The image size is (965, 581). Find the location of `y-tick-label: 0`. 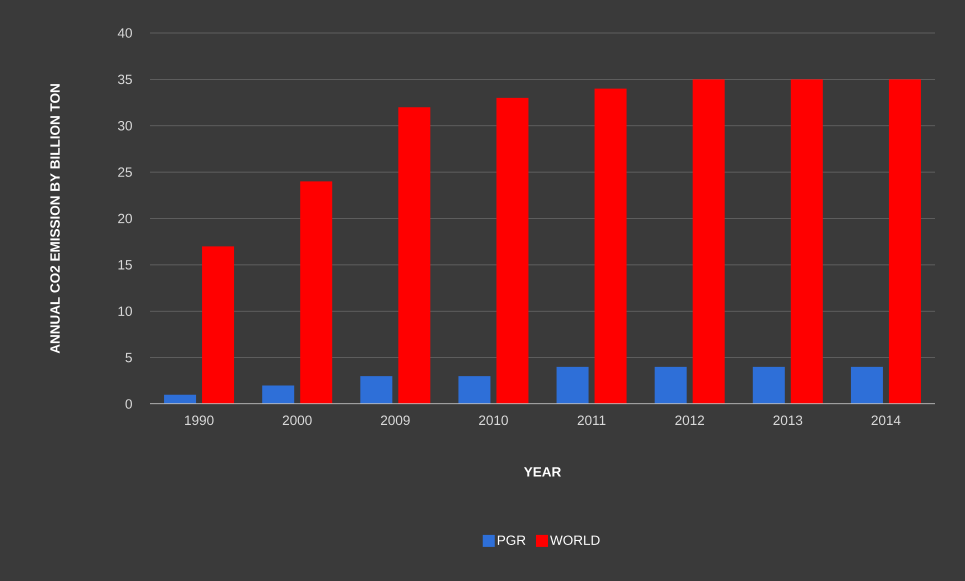

y-tick-label: 0 is located at coordinates (129, 404).